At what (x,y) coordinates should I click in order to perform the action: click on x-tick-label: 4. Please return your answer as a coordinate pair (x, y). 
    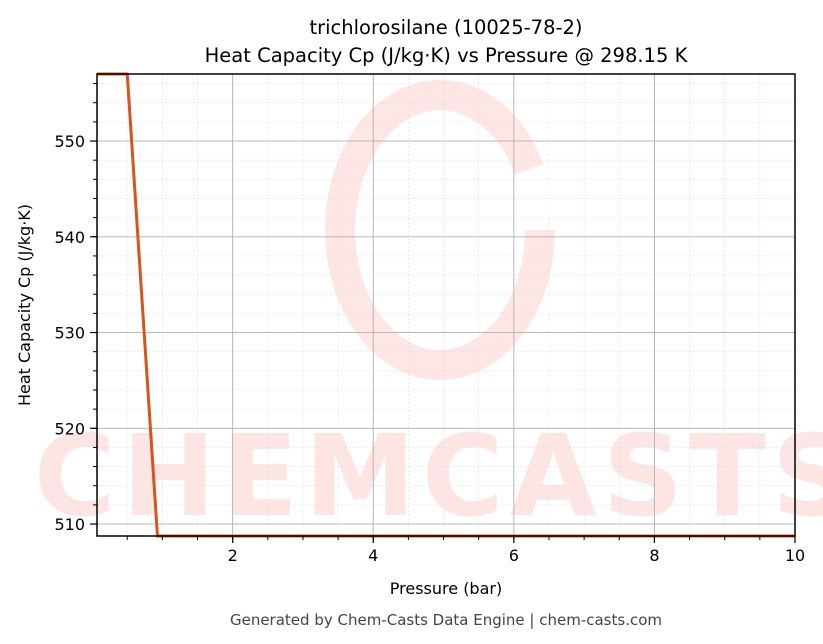
    Looking at the image, I should click on (373, 555).